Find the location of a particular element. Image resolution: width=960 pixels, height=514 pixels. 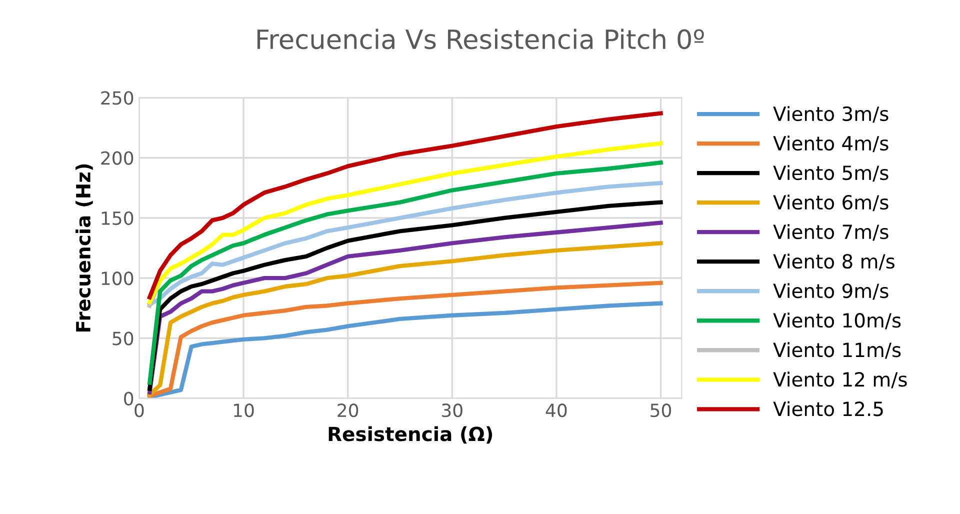

legend-label: Viento 12 m/s is located at coordinates (840, 380).